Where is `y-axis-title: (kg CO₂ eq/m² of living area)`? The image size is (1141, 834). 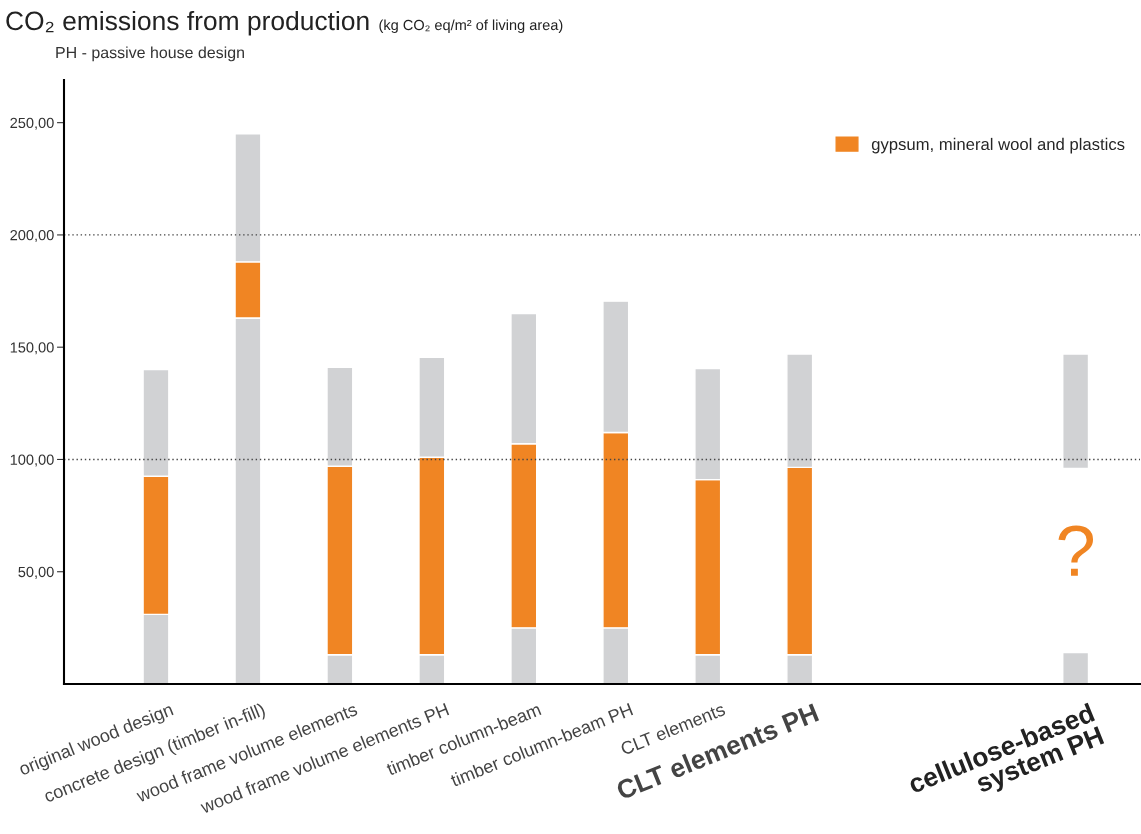 y-axis-title: (kg CO₂ eq/m² of living area) is located at coordinates (471, 26).